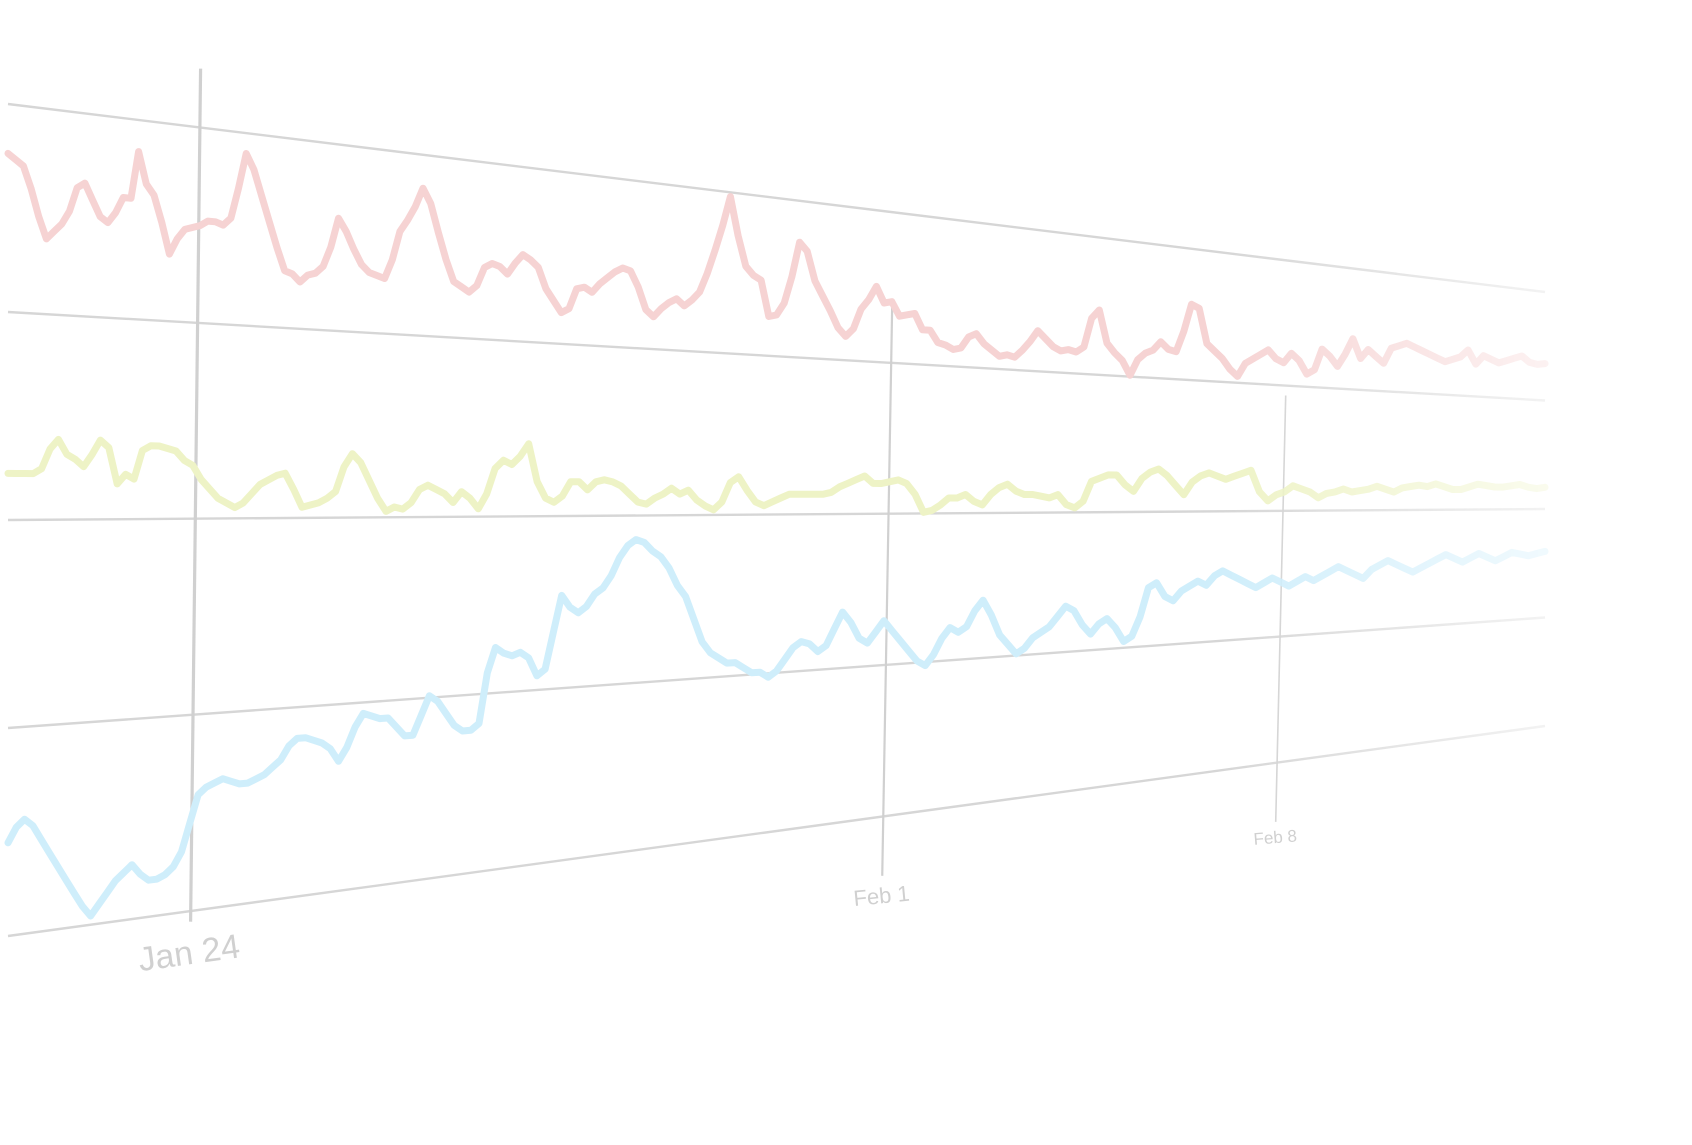 Image resolution: width=1692 pixels, height=1145 pixels. What do you see at coordinates (717, 902) in the screenshot?
I see `x-axis-ticks: Jan 24 Feb 1 Feb 8` at bounding box center [717, 902].